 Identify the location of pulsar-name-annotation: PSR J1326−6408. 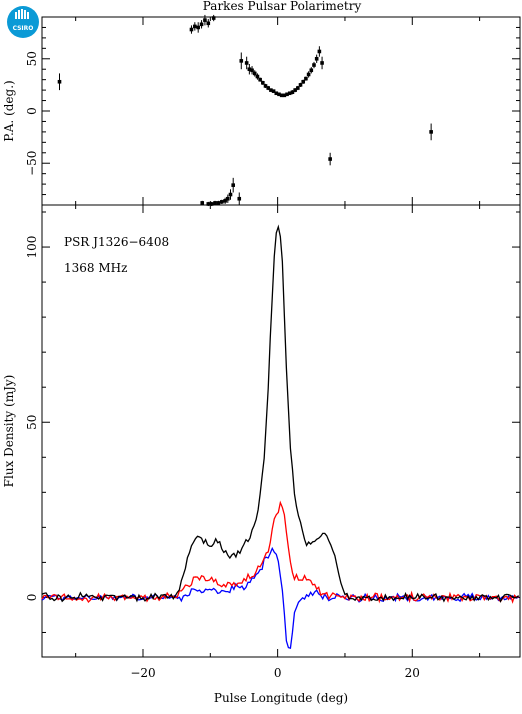
(116, 242).